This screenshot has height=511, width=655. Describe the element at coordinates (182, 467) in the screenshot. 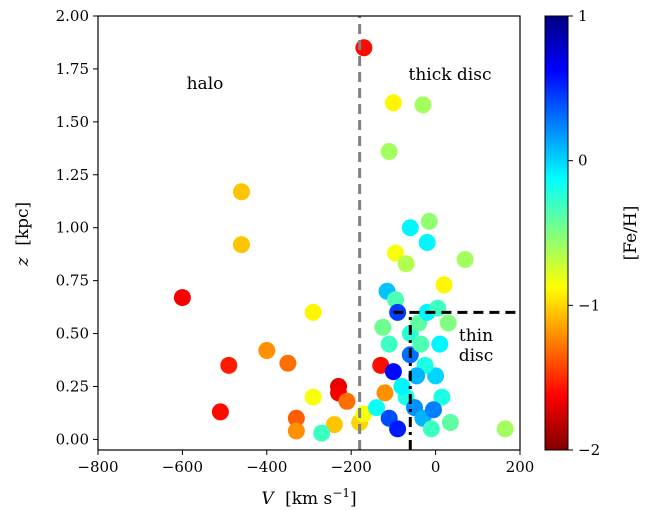

I see `x-tick-label: −600` at that location.